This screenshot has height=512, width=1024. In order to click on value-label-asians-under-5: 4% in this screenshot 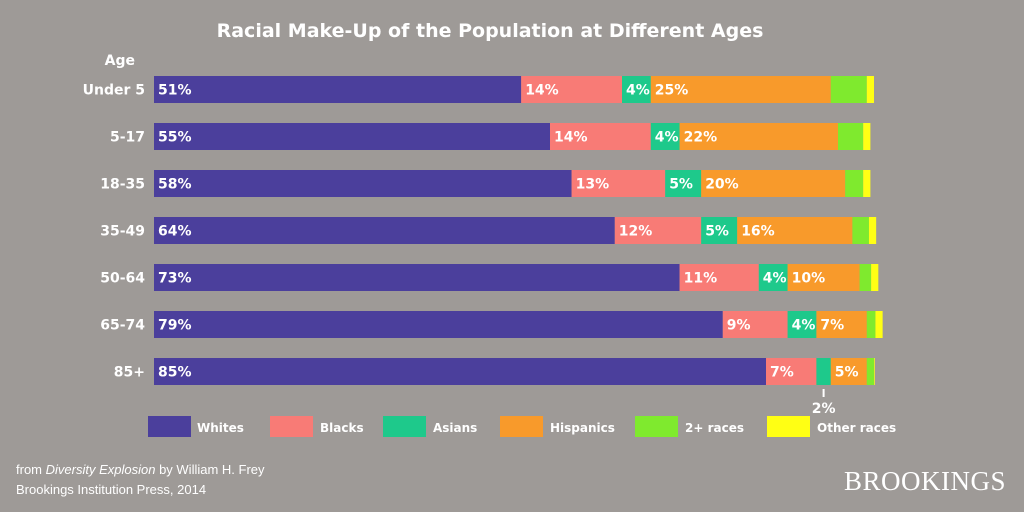, I will do `click(638, 91)`.